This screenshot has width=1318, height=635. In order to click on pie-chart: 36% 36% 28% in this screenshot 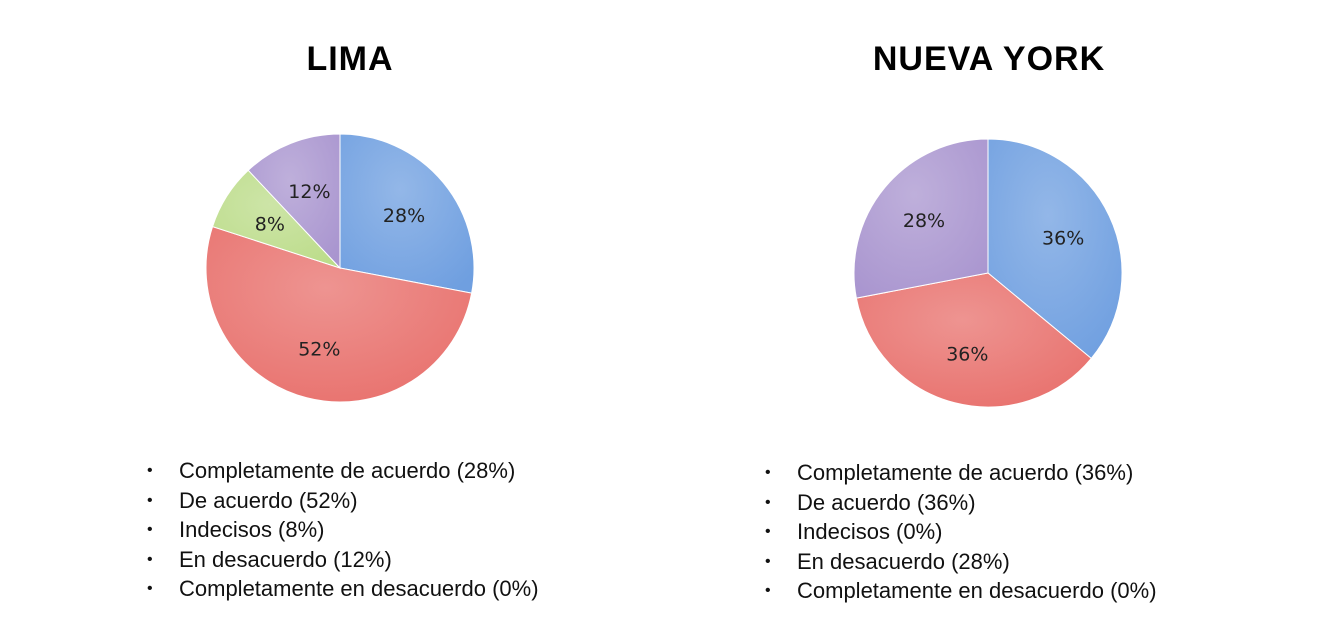, I will do `click(988, 273)`.